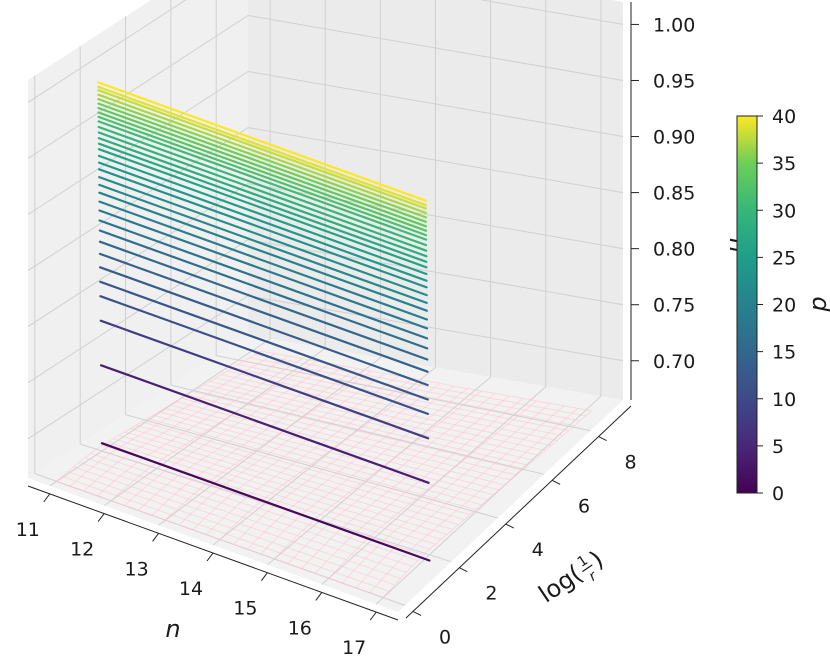  I want to click on series-line-p16, so click(263, 289).